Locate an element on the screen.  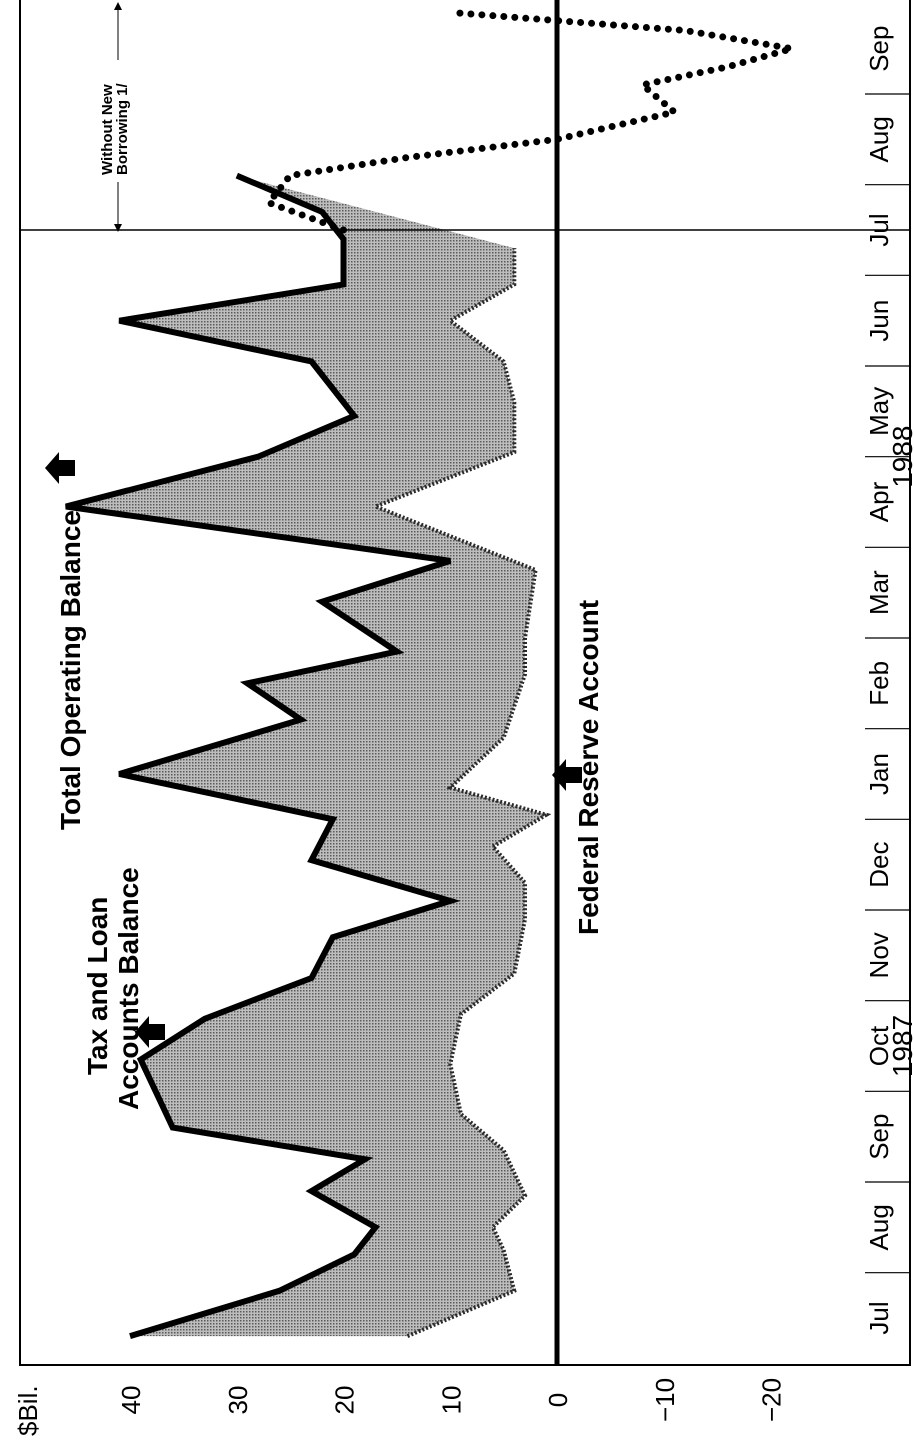
month-label: Oct is located at coordinates (879, 1045).